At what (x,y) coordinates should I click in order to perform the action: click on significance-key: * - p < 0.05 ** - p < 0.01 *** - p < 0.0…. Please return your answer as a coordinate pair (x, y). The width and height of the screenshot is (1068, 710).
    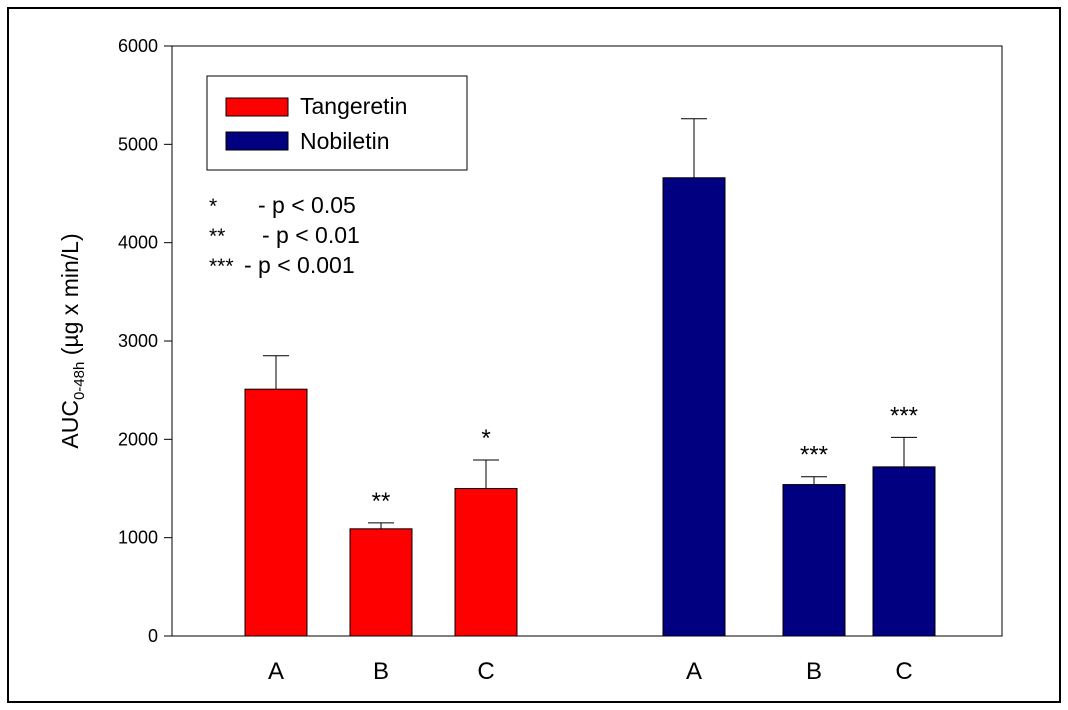
    Looking at the image, I should click on (284, 235).